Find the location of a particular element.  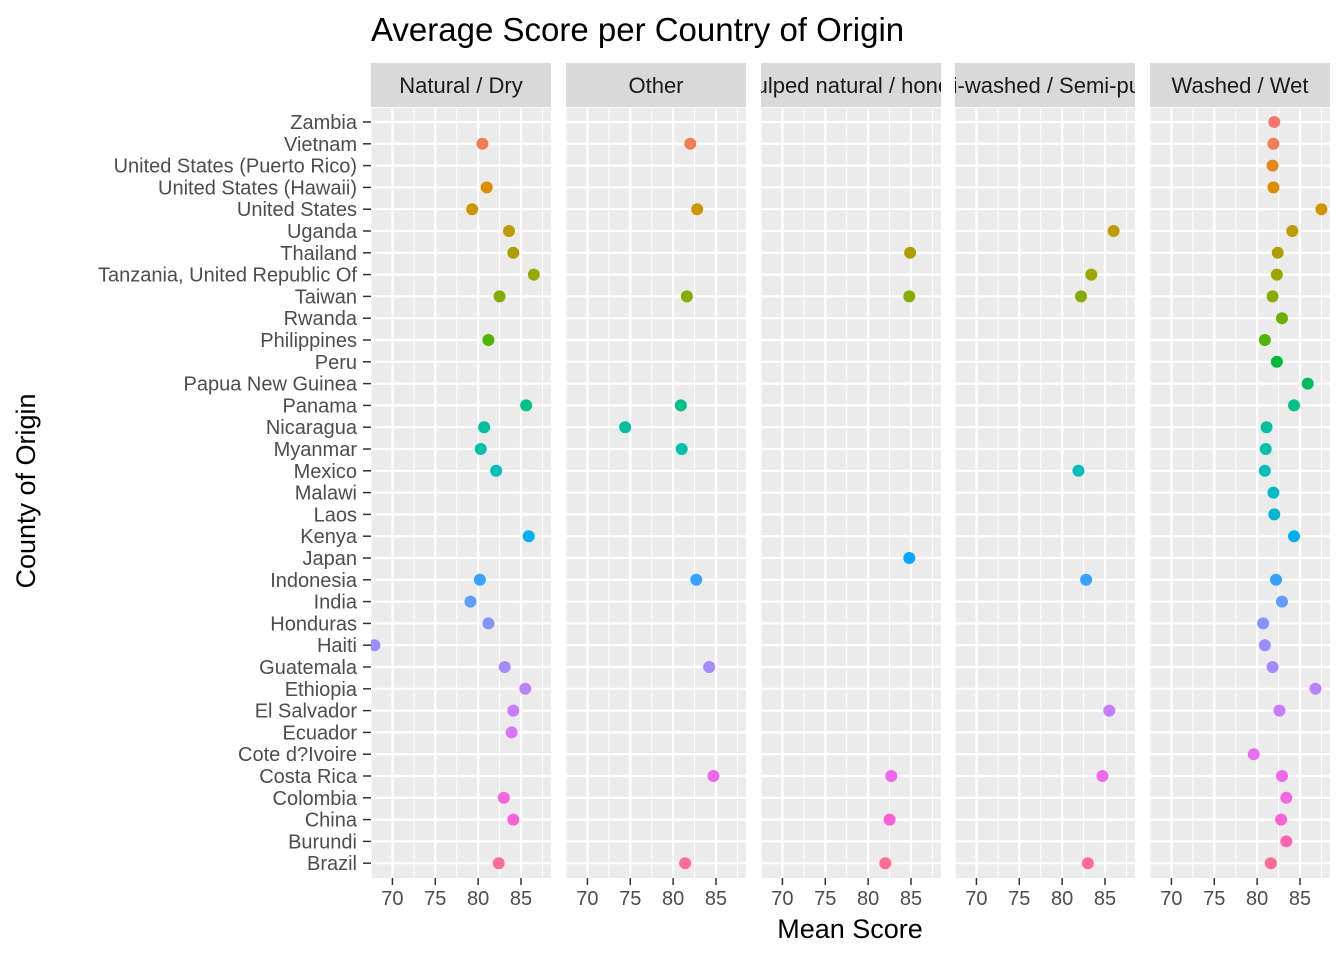

y-tick-label: Colombia is located at coordinates (315, 799).